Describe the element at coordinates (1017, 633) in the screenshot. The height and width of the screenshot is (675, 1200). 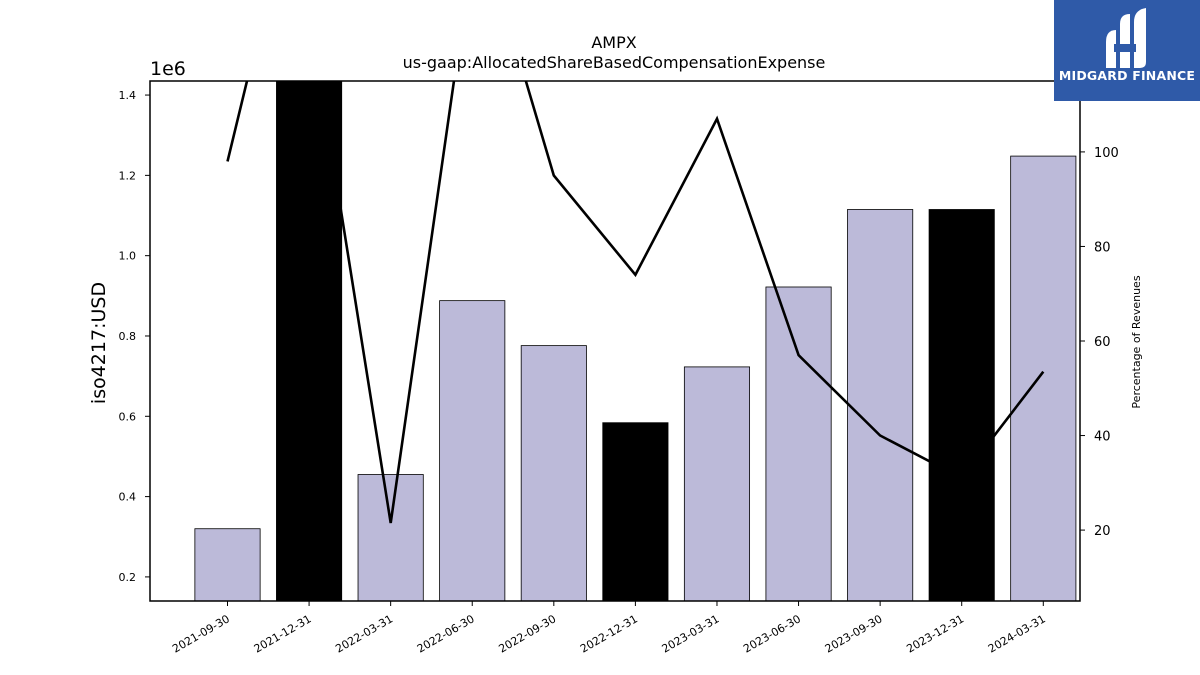
I see `x-tick-label: 2024-03-31` at that location.